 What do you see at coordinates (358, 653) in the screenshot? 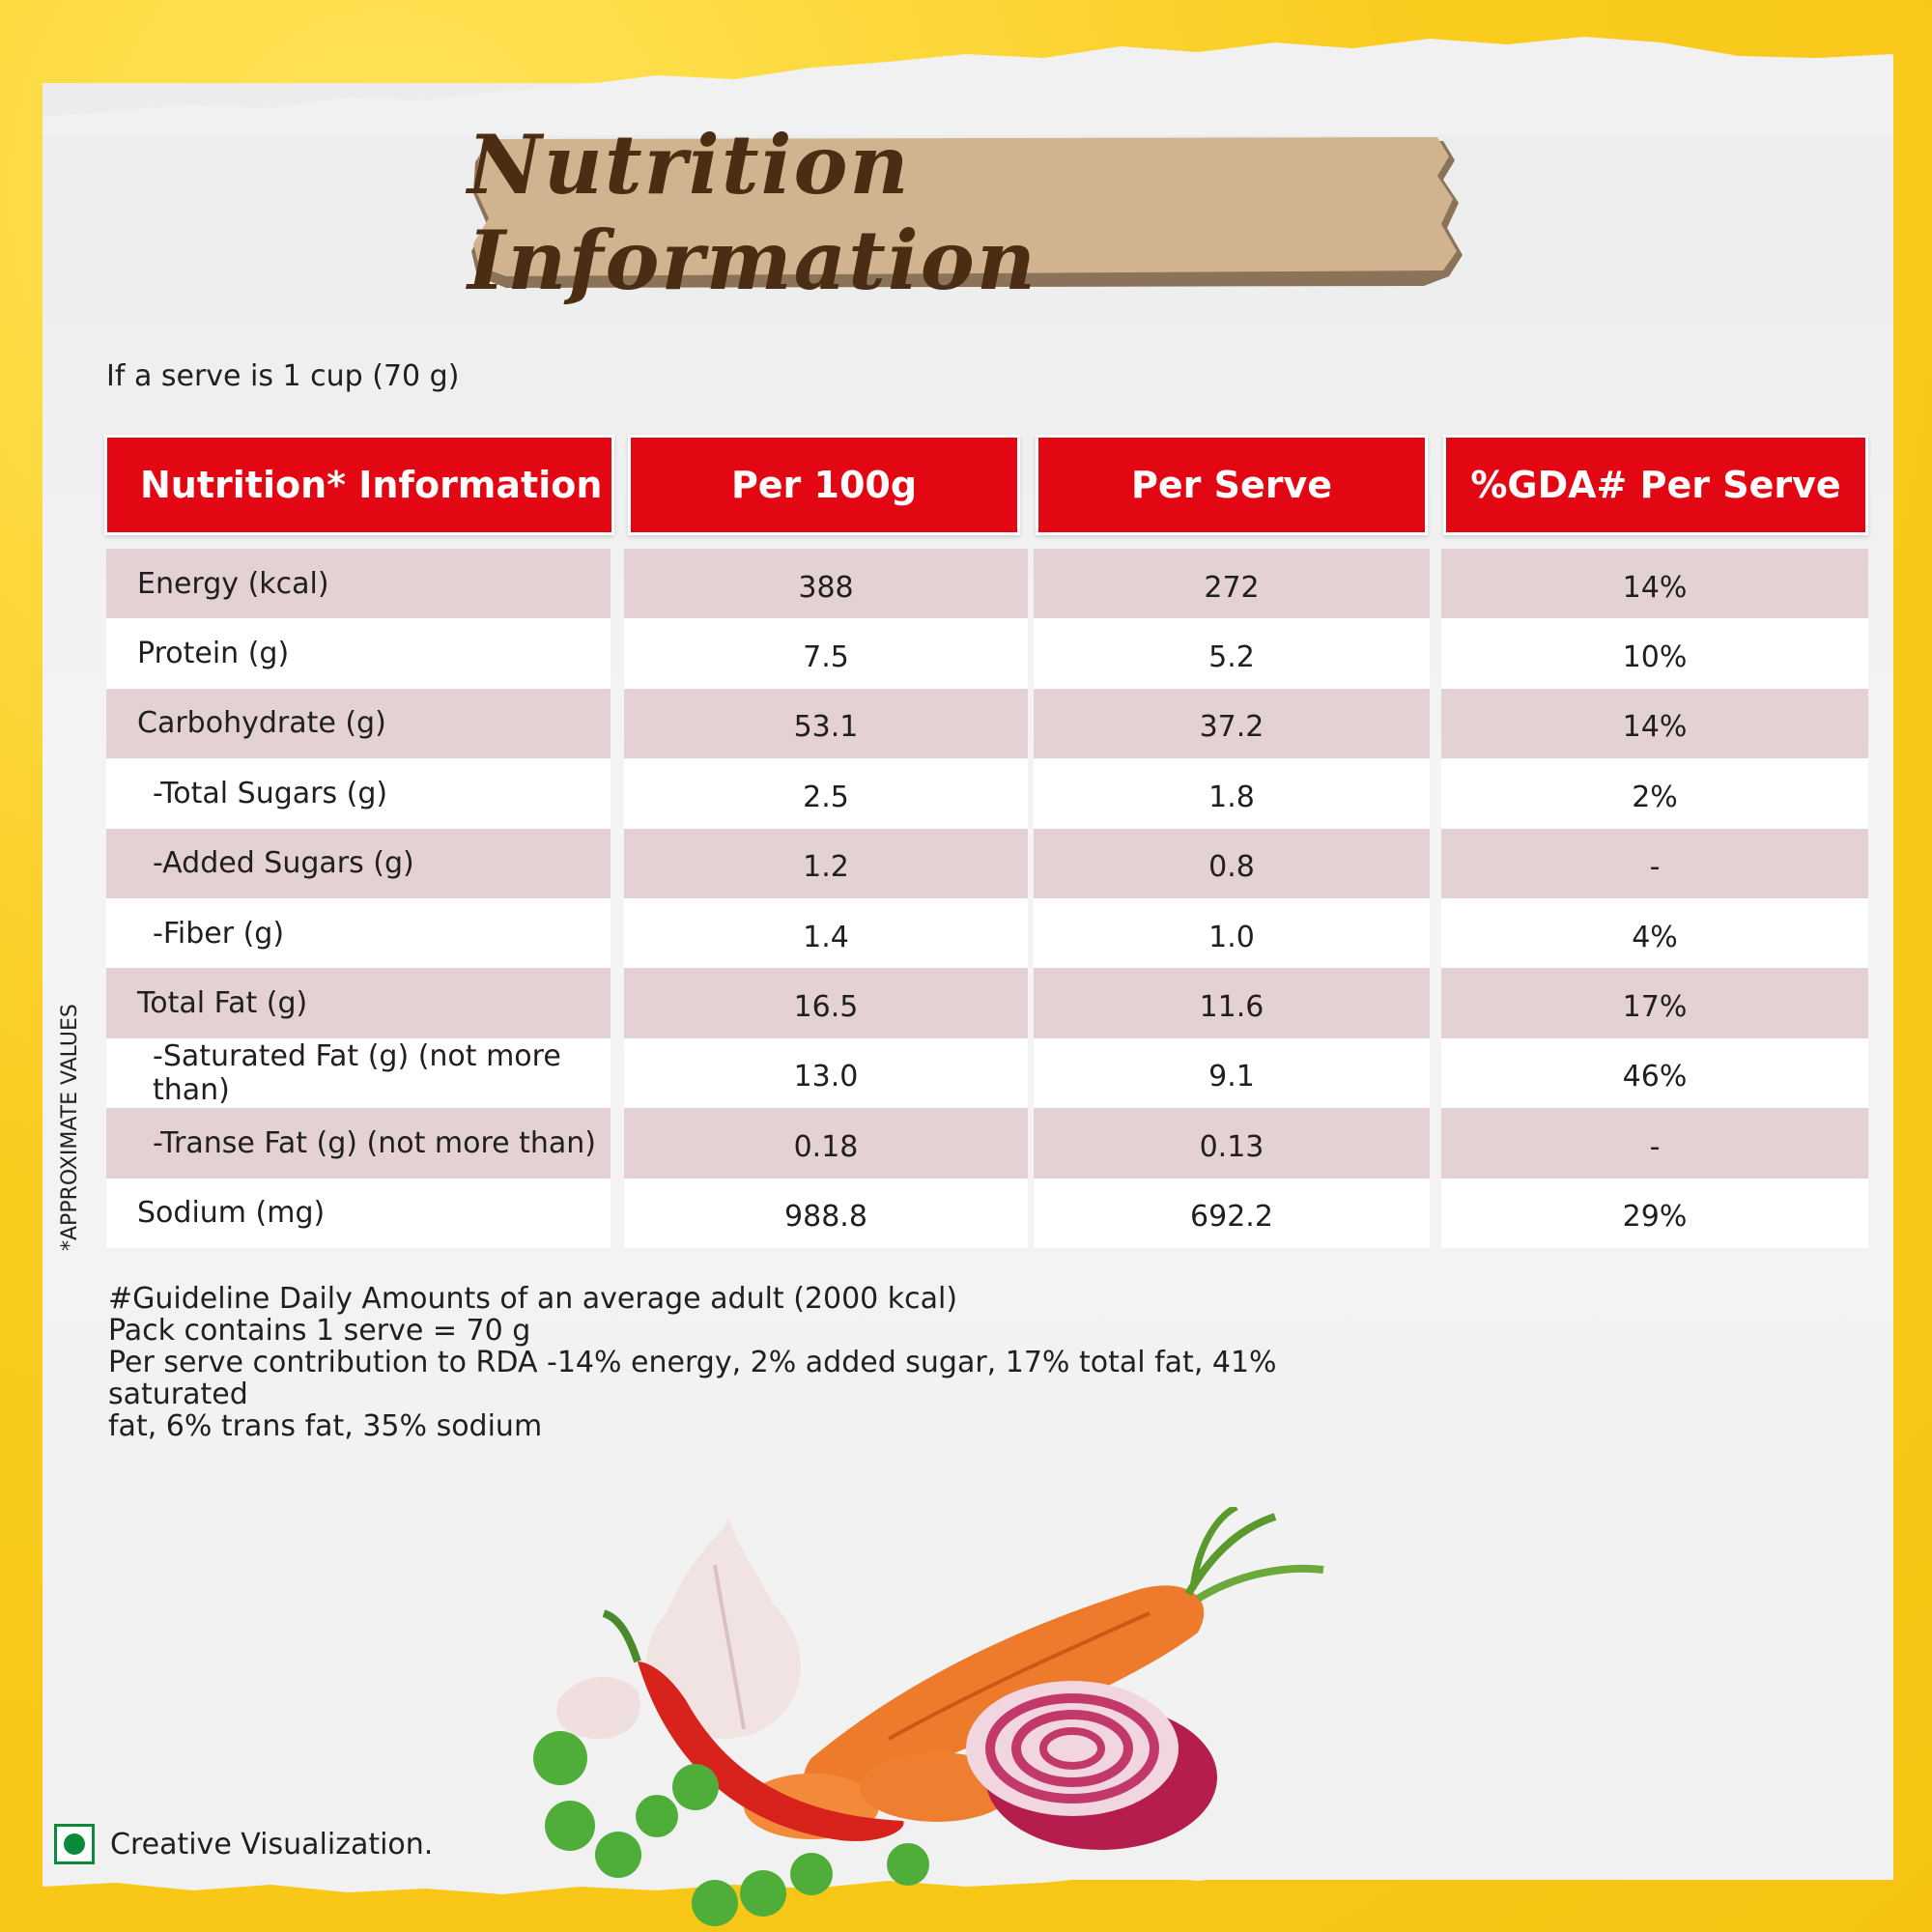
I see `nutrient-name: Protein (g)` at bounding box center [358, 653].